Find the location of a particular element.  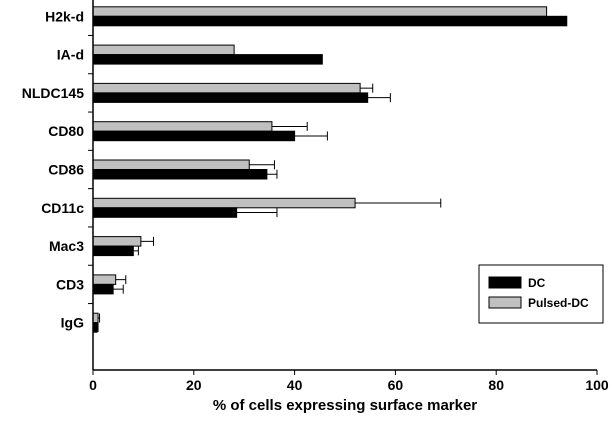

bar-pulsed-dc-igg is located at coordinates (95, 318).